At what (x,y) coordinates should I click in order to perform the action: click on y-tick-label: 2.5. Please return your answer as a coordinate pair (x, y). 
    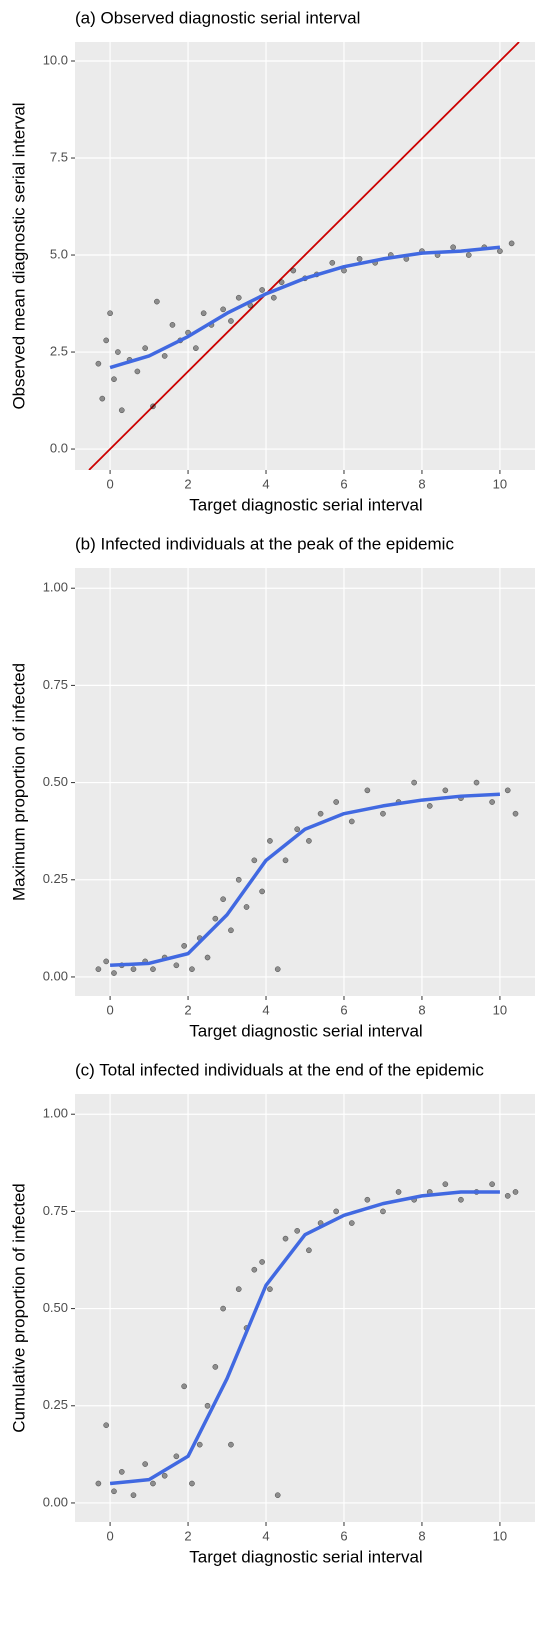
    Looking at the image, I should click on (59, 350).